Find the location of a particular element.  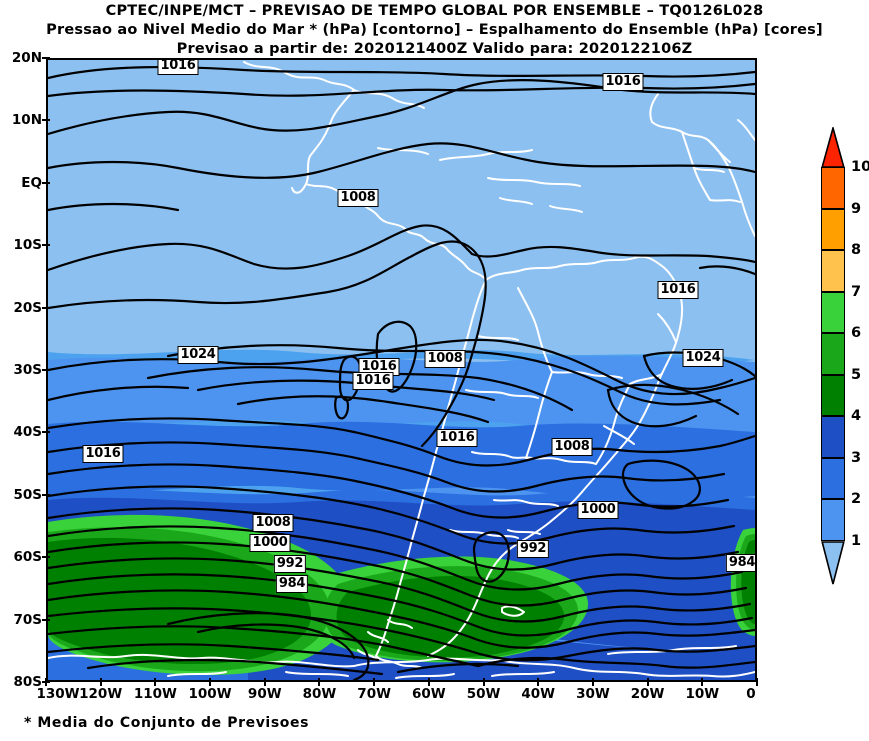

y-tick-label: 20S is located at coordinates (27, 307).